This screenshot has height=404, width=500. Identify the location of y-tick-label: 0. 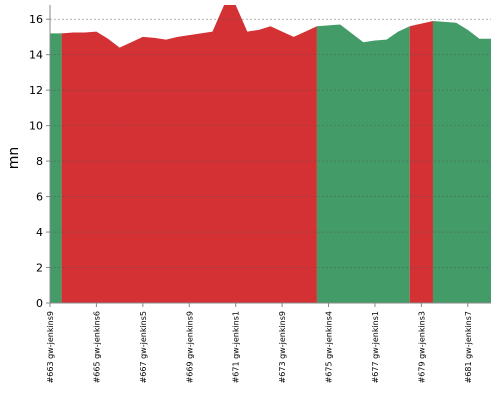
(39, 303).